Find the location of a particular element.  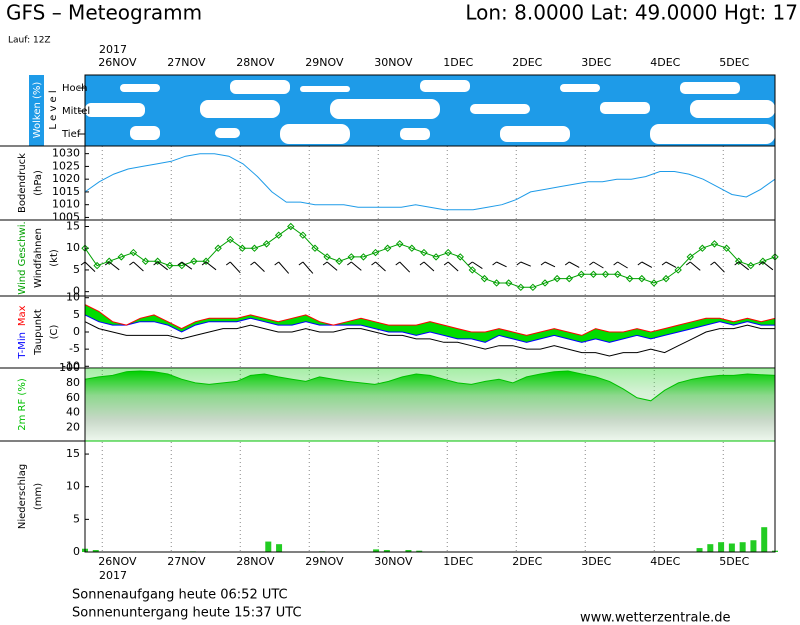

y-axis-label: T-Min Max is located at coordinates (22, 332).